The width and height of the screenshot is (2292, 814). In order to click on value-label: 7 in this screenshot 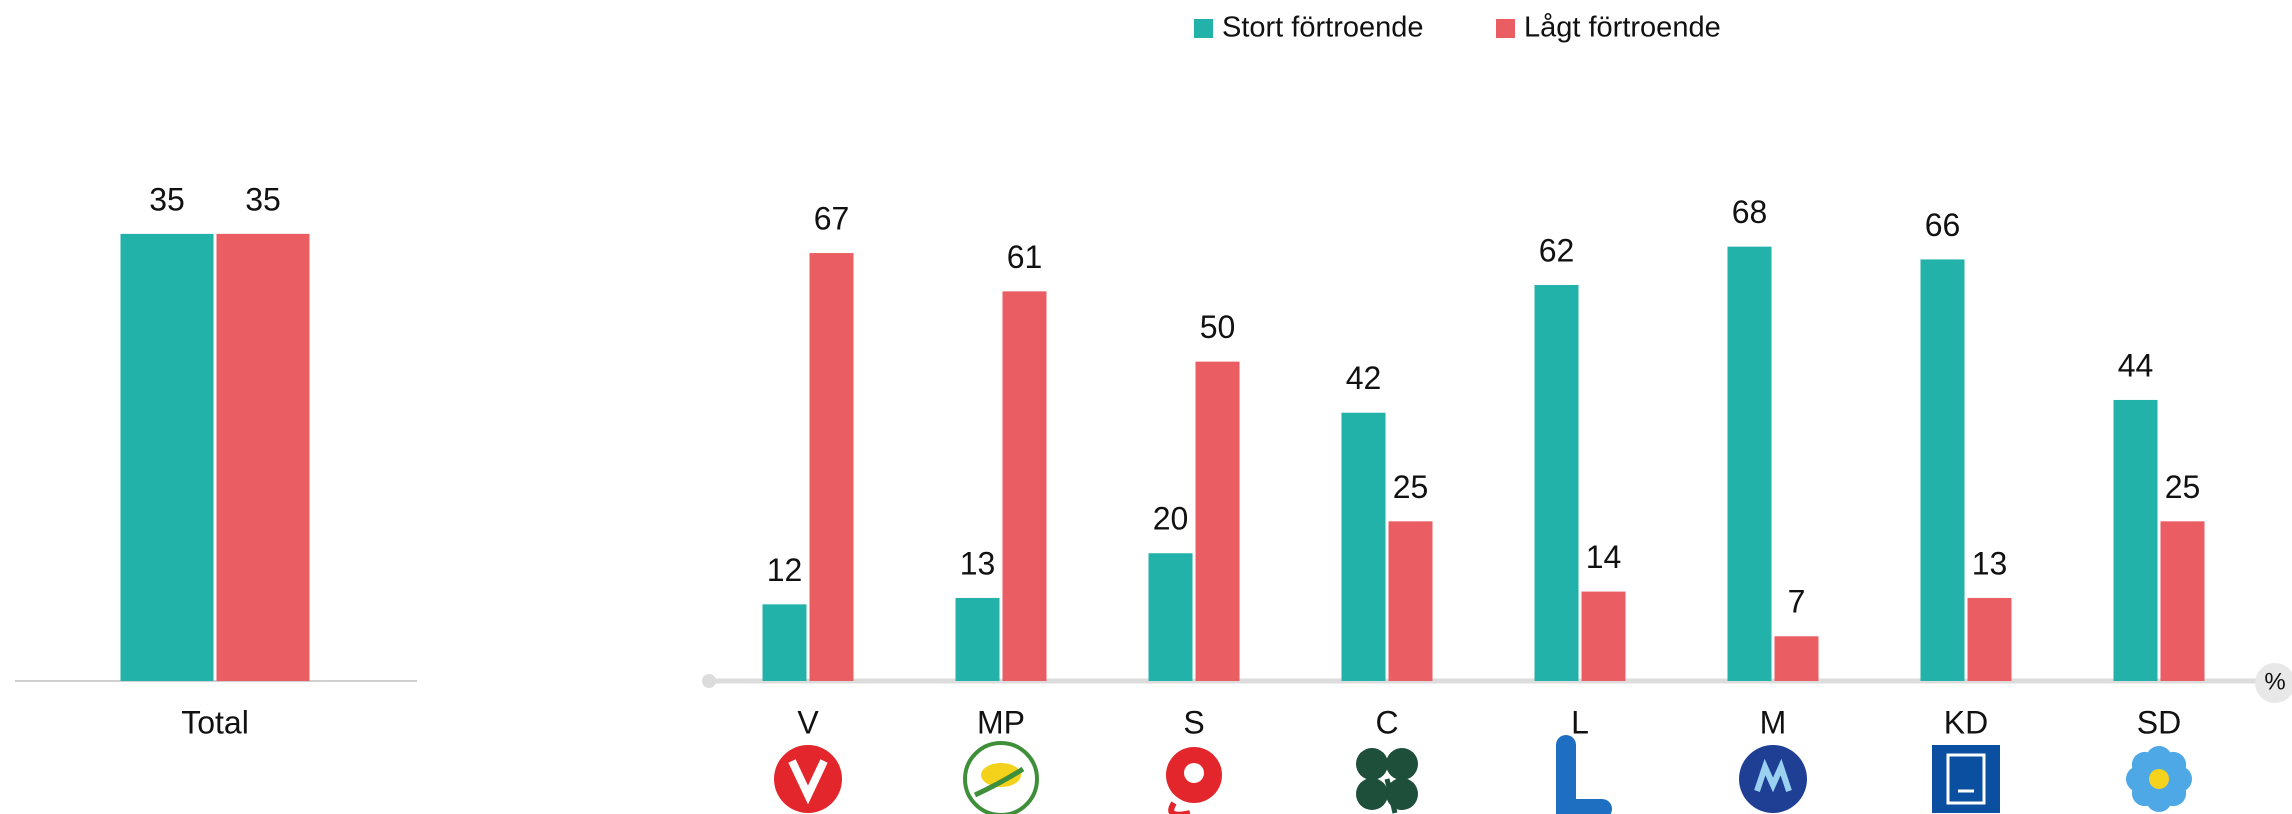, I will do `click(1797, 602)`.